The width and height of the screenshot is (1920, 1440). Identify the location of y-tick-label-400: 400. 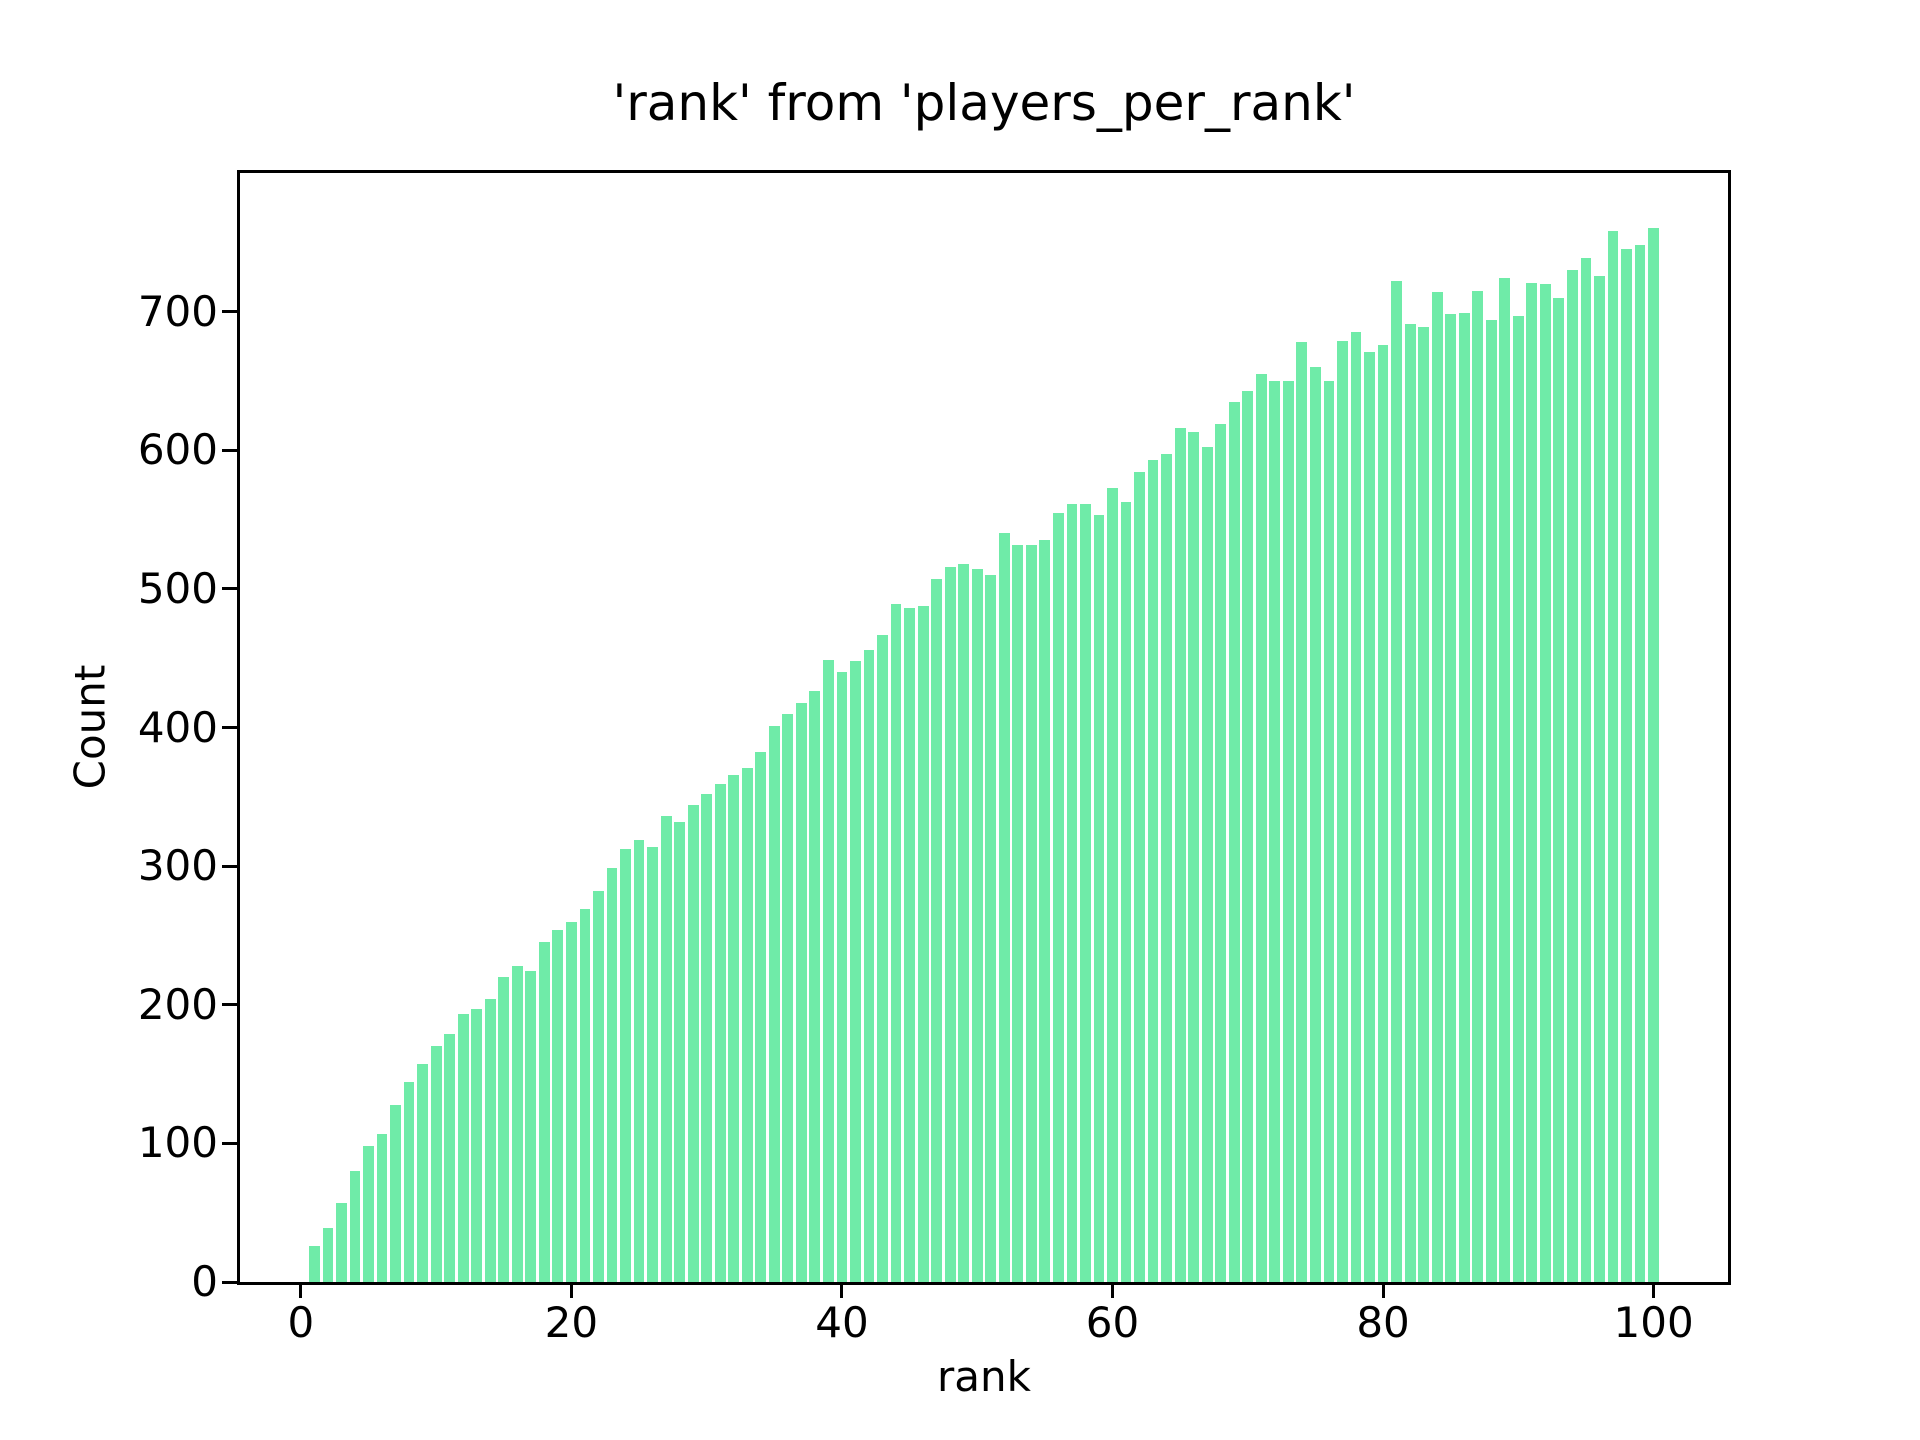
(177, 727).